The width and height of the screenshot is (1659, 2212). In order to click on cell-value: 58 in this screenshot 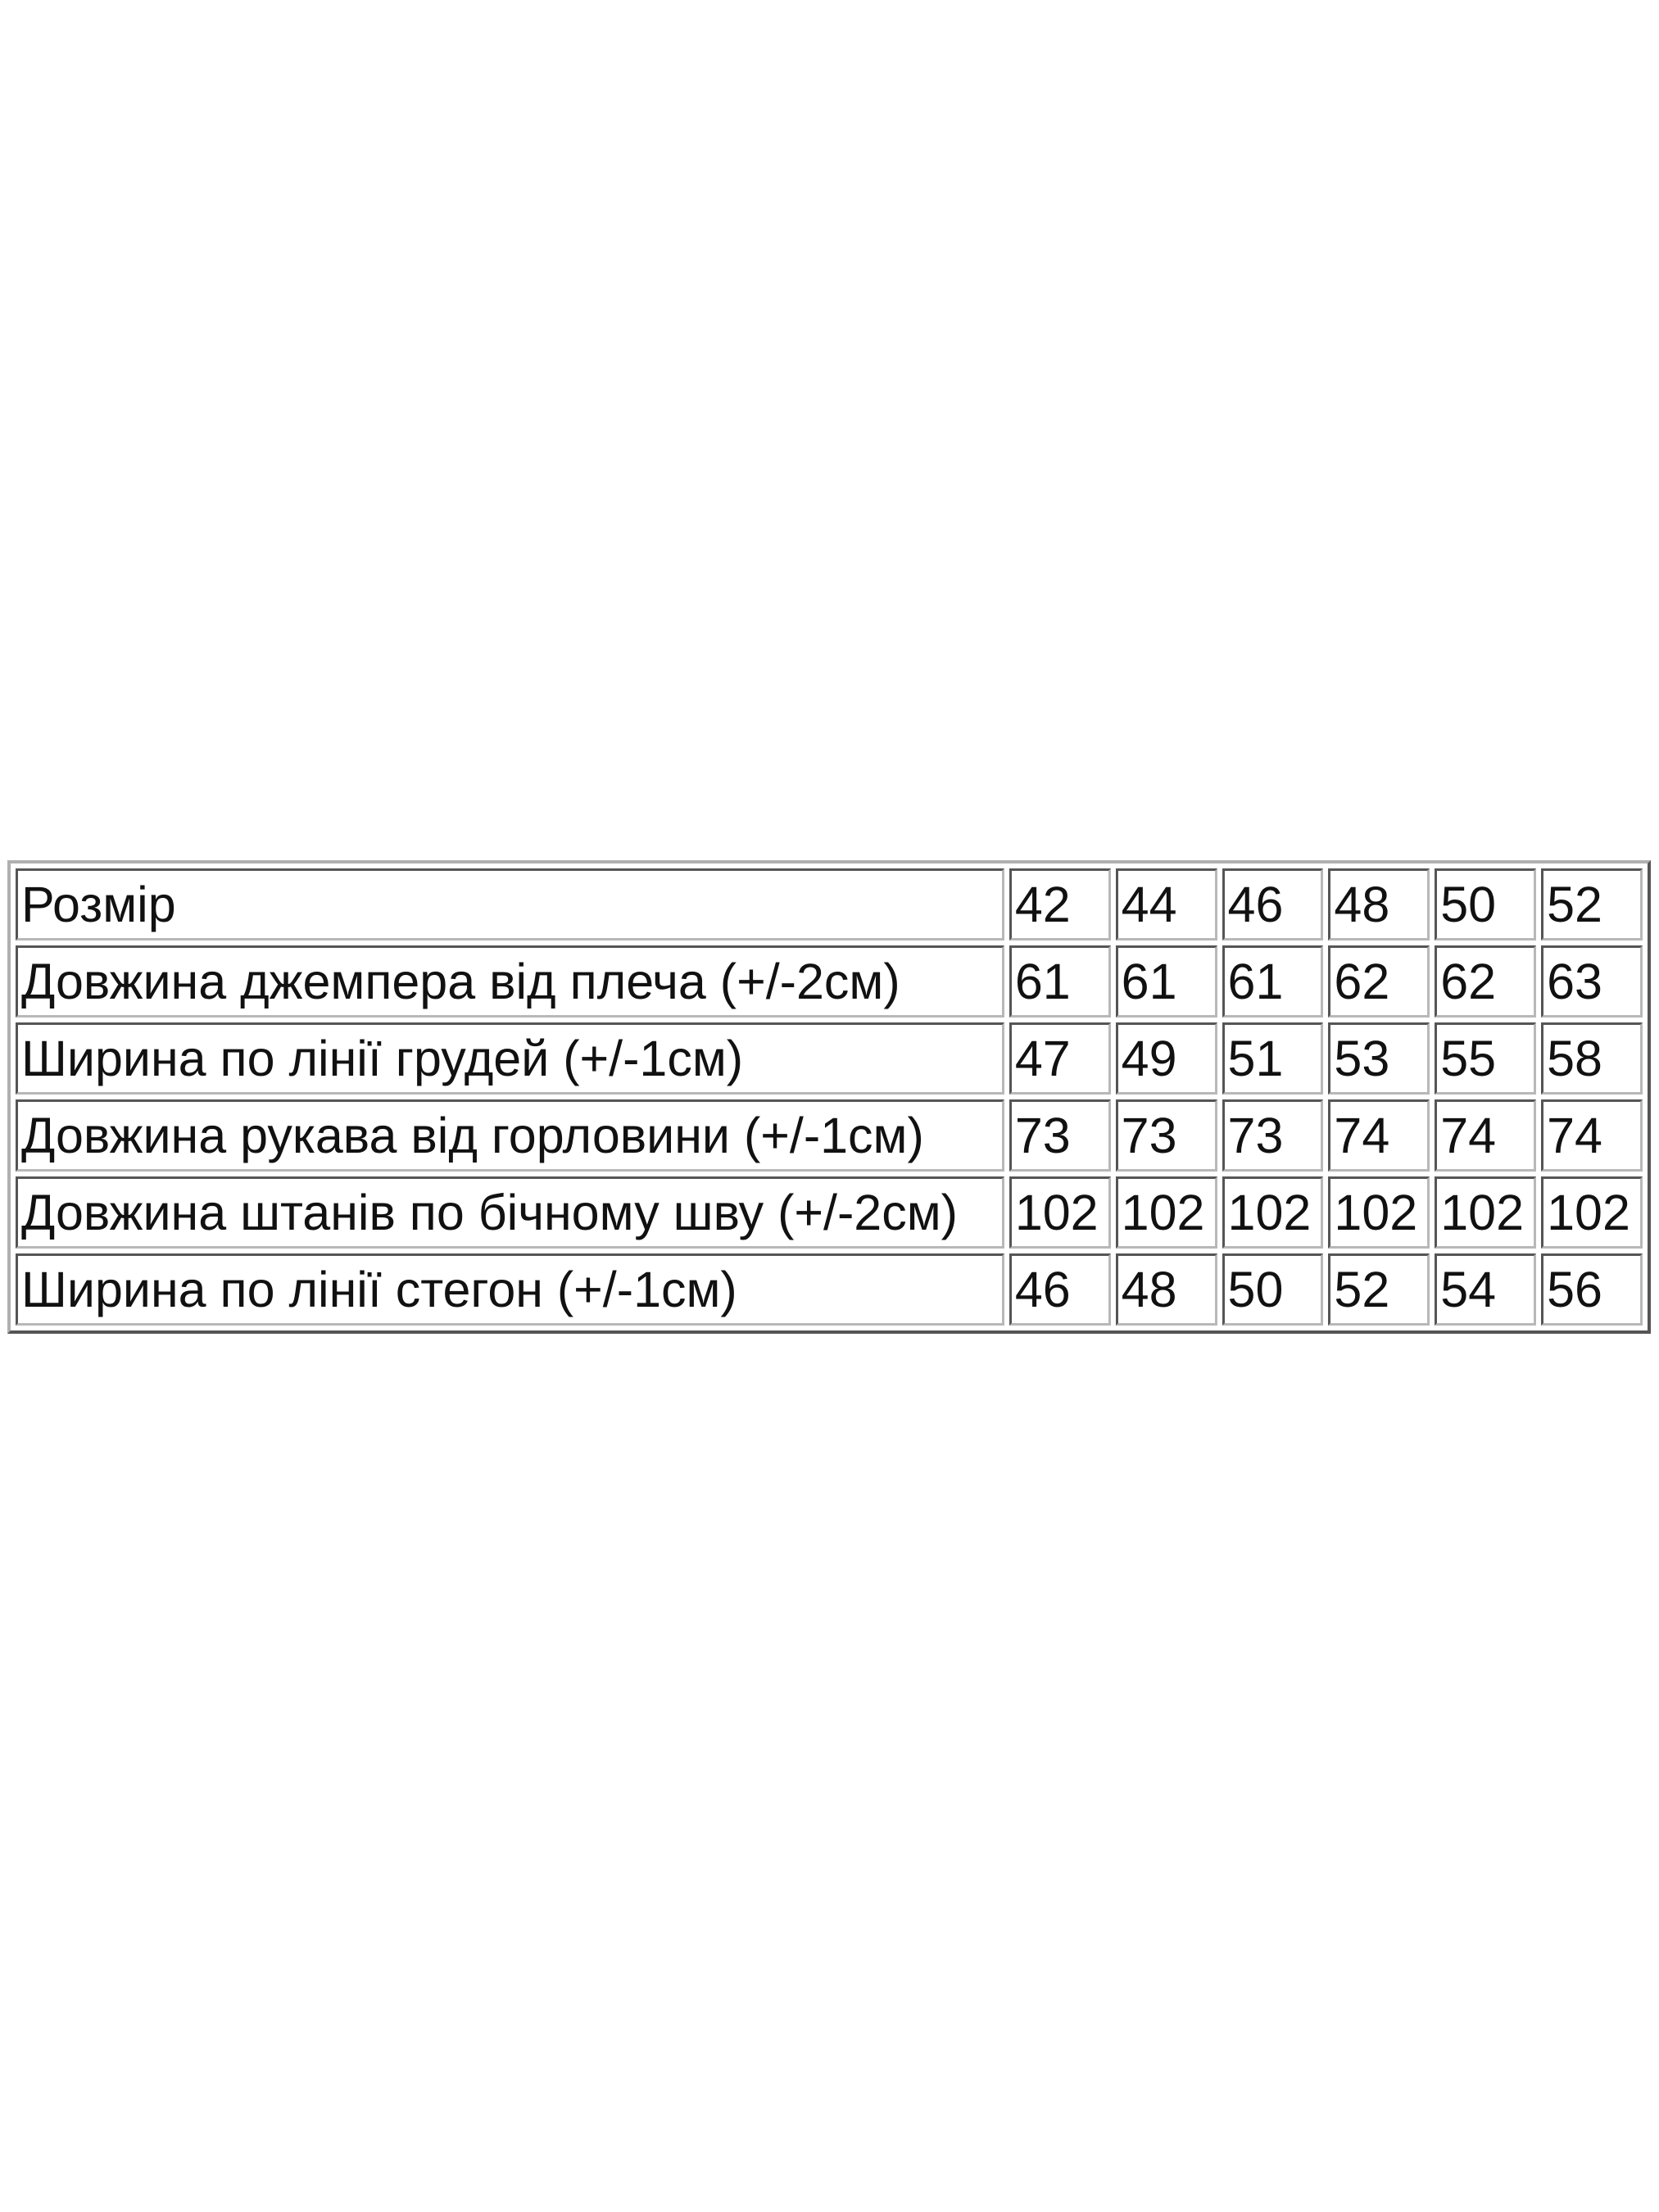, I will do `click(1592, 1058)`.